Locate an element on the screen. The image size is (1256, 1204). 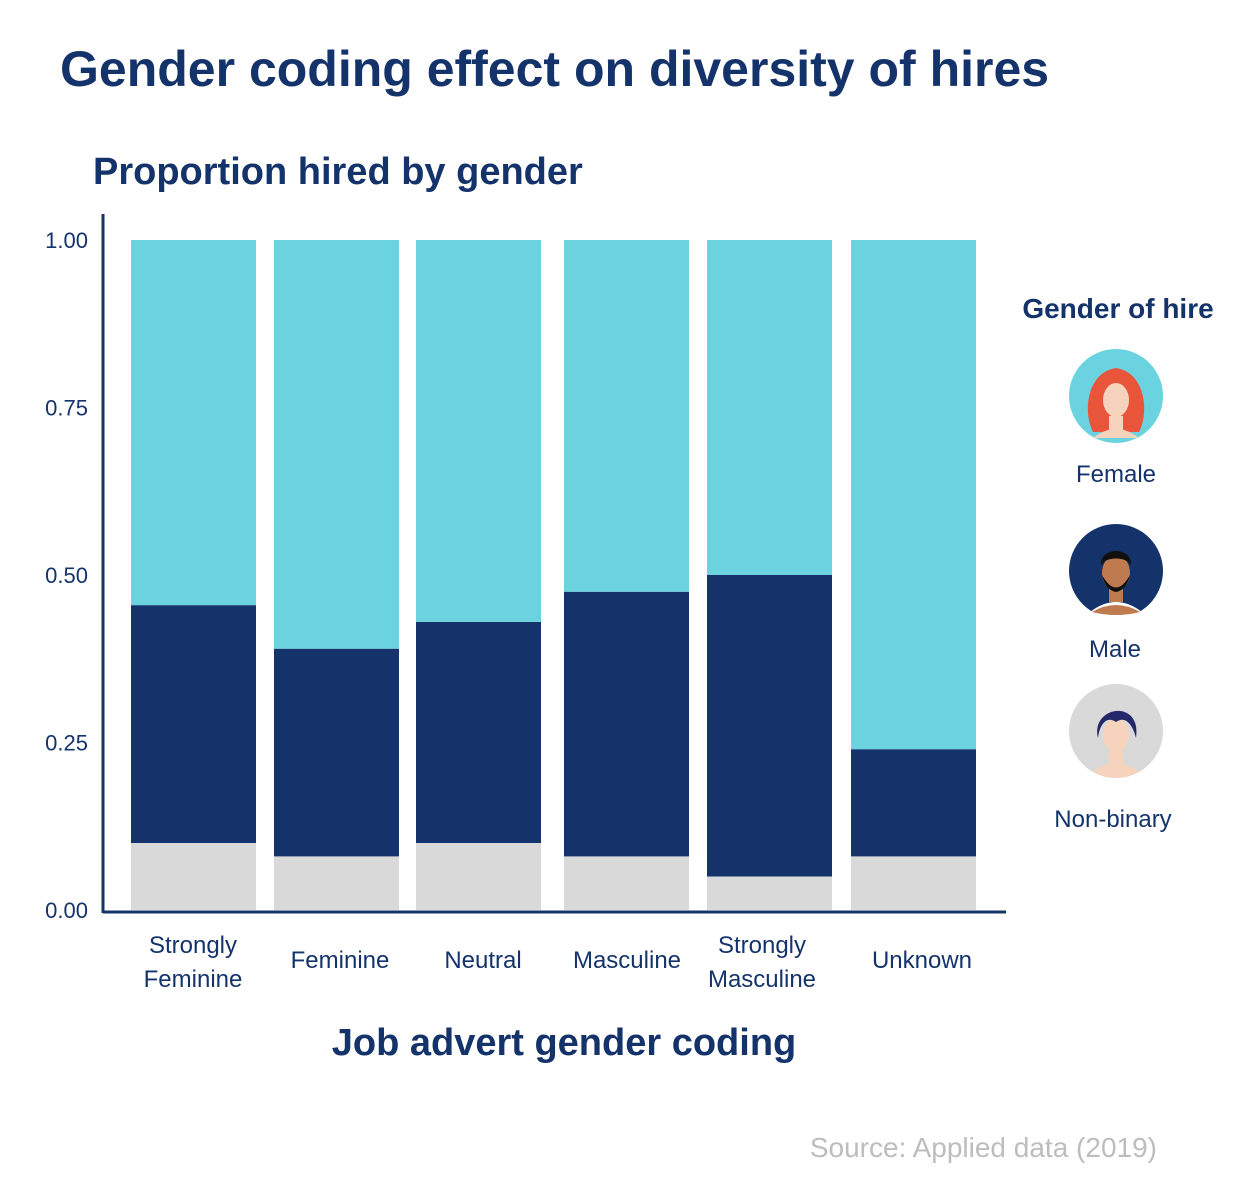
legend-title: Gender of hire is located at coordinates (1117, 308).